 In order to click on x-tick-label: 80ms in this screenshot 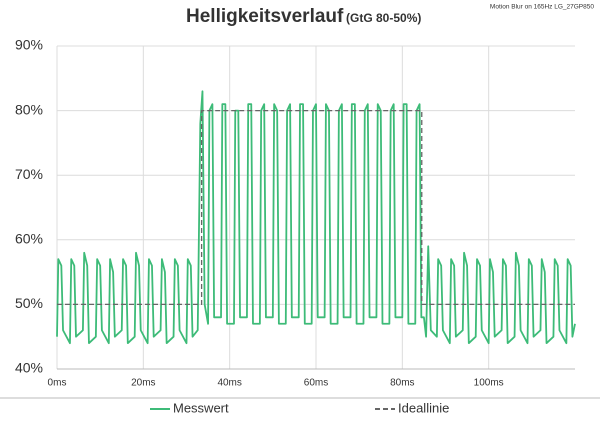, I will do `click(402, 383)`.